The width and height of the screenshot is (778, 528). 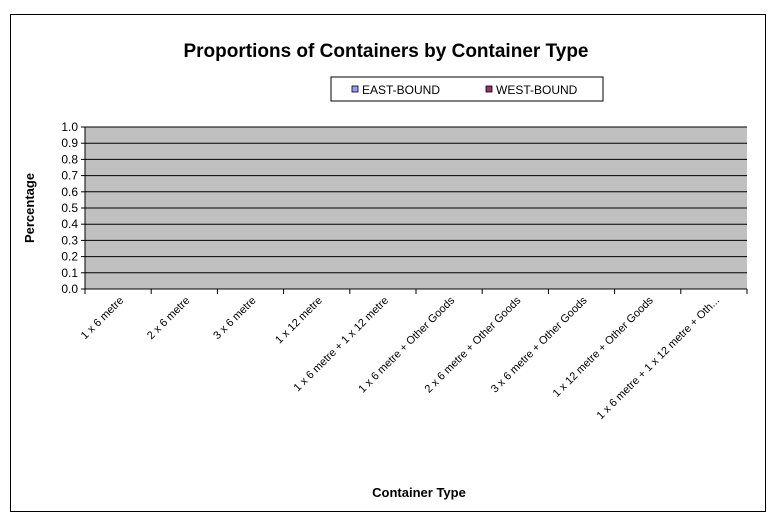 I want to click on y-tick-label: 0.0, so click(x=69, y=289).